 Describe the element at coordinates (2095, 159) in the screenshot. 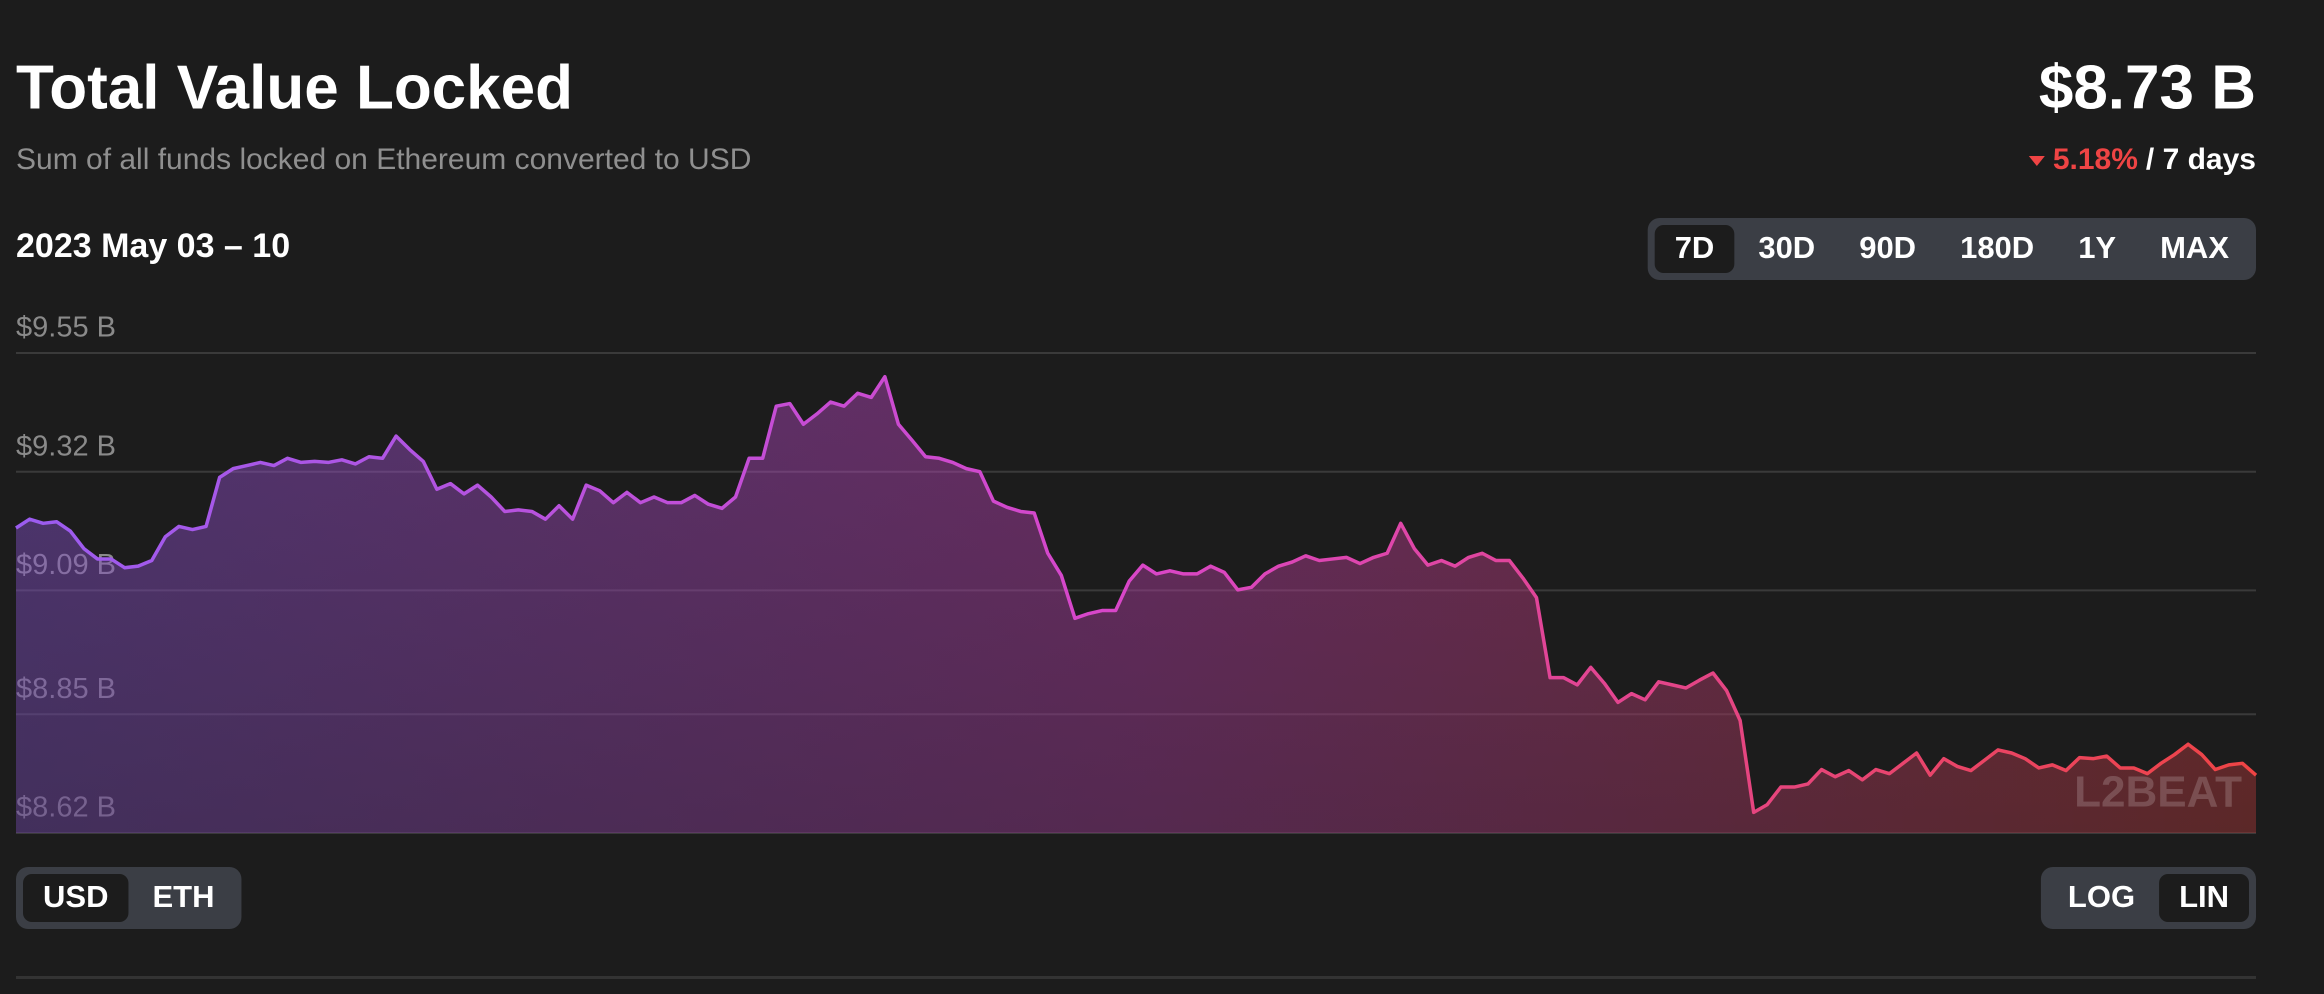

I see `change: 5.18%` at that location.